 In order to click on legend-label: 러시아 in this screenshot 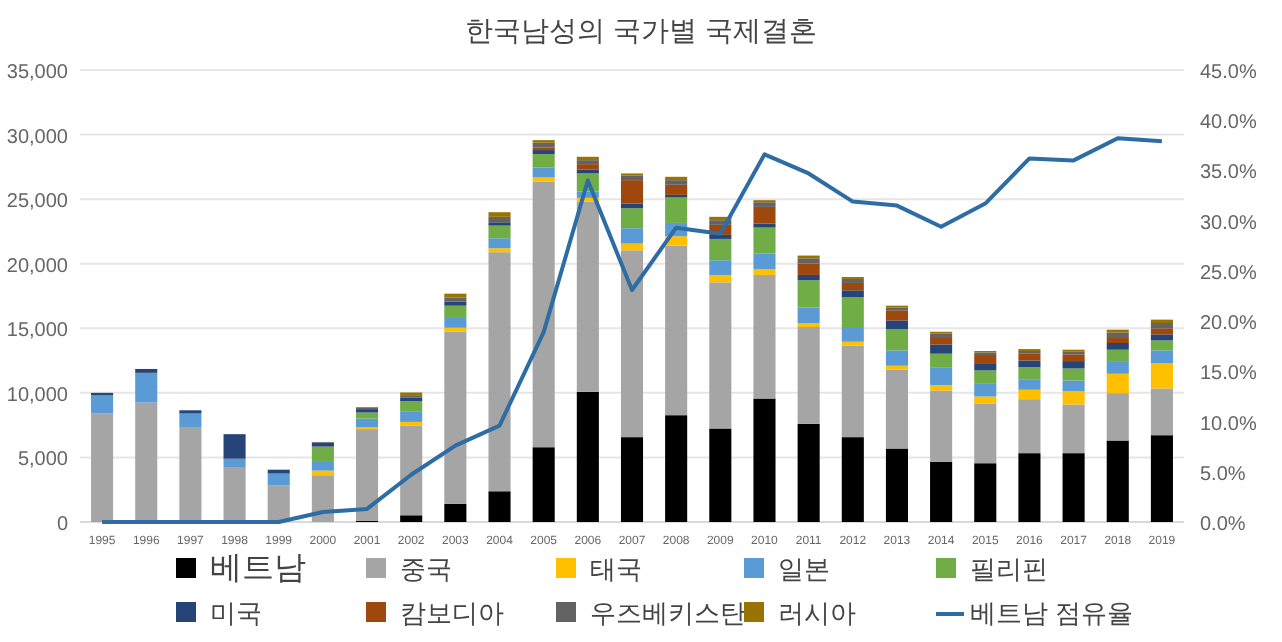, I will do `click(817, 613)`.